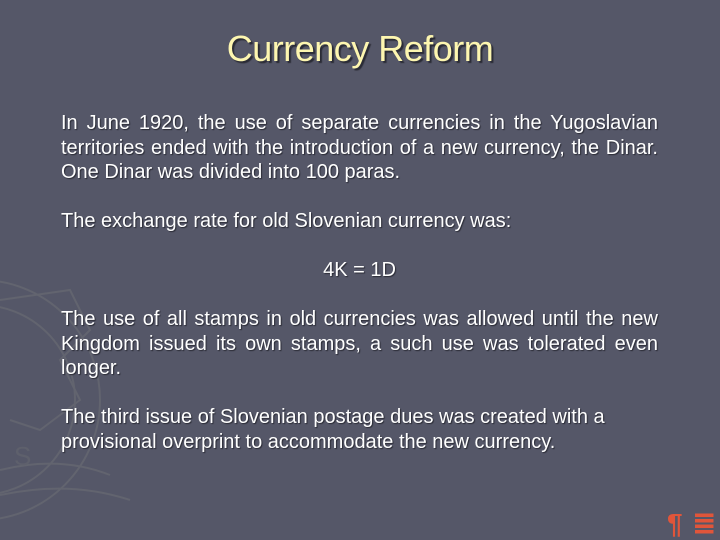  What do you see at coordinates (360, 48) in the screenshot?
I see `slide-title: Currency Reform` at bounding box center [360, 48].